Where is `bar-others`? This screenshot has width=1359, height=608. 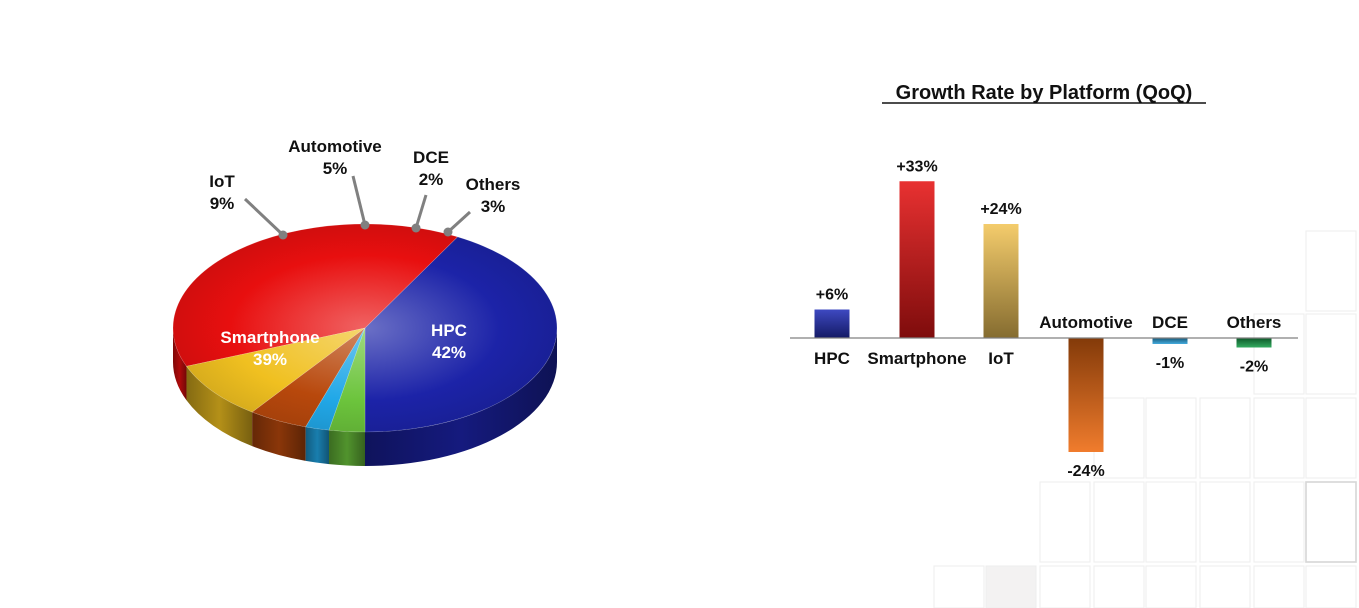 bar-others is located at coordinates (1254, 343).